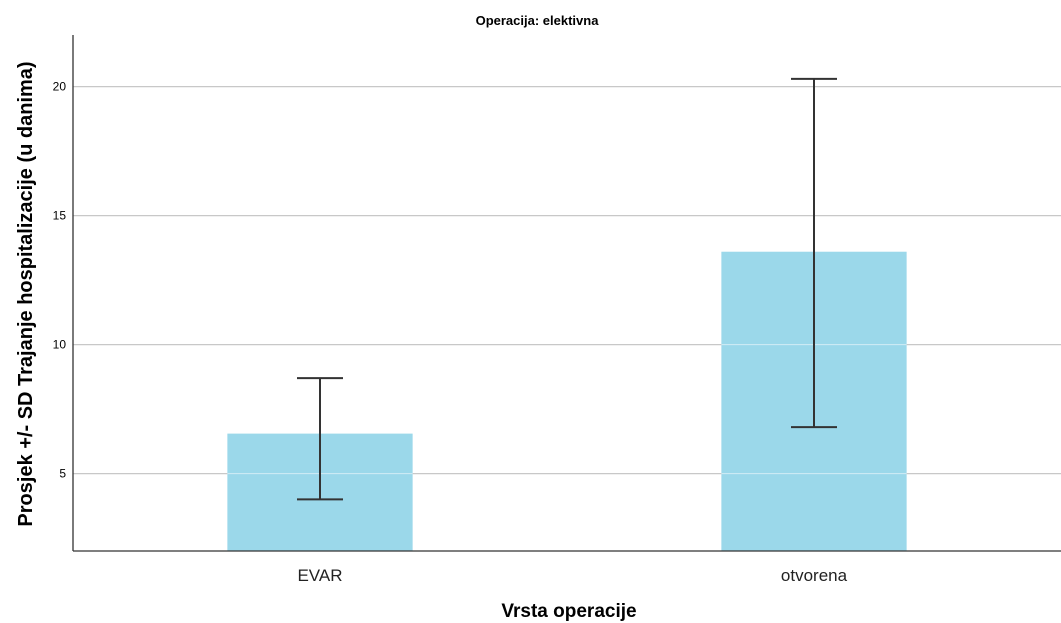  Describe the element at coordinates (572, 575) in the screenshot. I see `x-tick-labels: EVAR otvorena` at that location.